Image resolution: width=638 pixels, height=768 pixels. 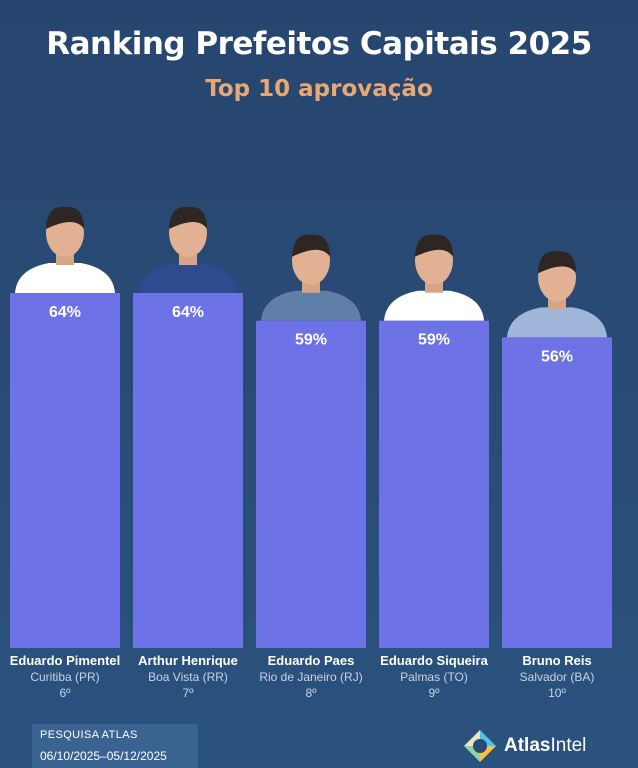 What do you see at coordinates (545, 745) in the screenshot?
I see `brand-name: AtlasIntel` at bounding box center [545, 745].